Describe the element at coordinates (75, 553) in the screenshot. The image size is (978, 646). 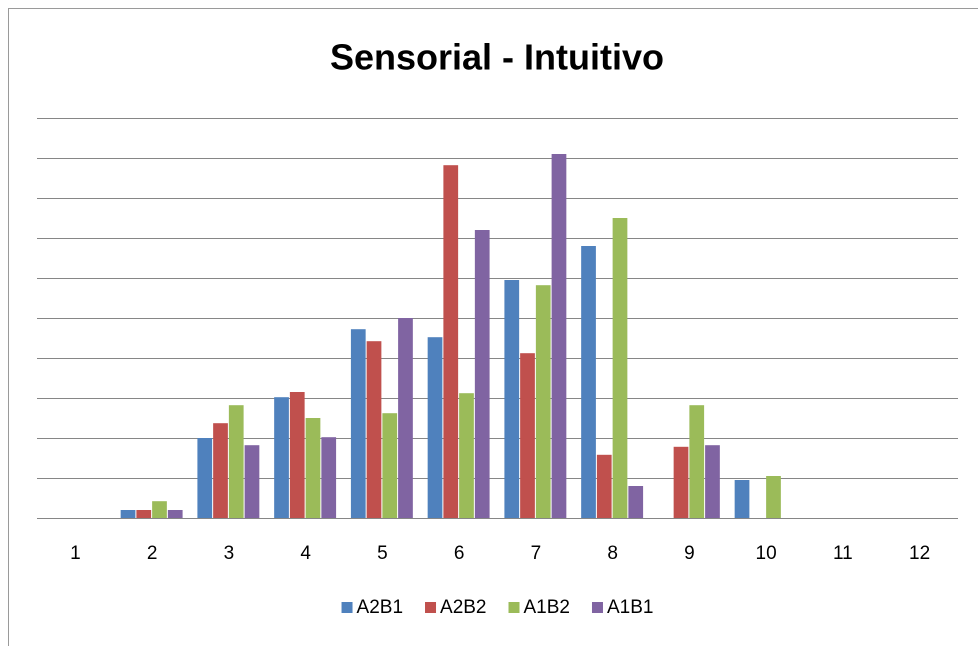
I see `x-tick-label: 1` at that location.